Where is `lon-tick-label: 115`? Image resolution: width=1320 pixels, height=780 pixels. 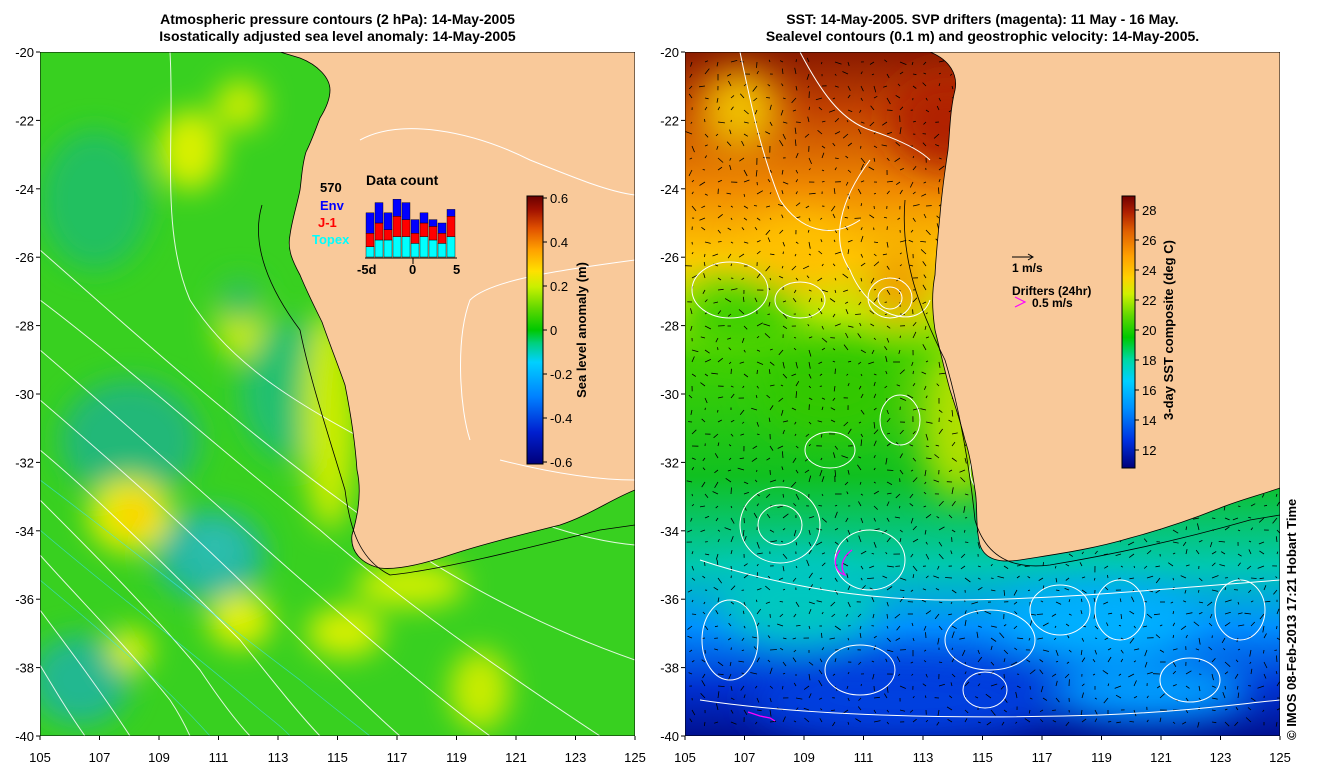
lon-tick-label: 115 is located at coordinates (982, 757).